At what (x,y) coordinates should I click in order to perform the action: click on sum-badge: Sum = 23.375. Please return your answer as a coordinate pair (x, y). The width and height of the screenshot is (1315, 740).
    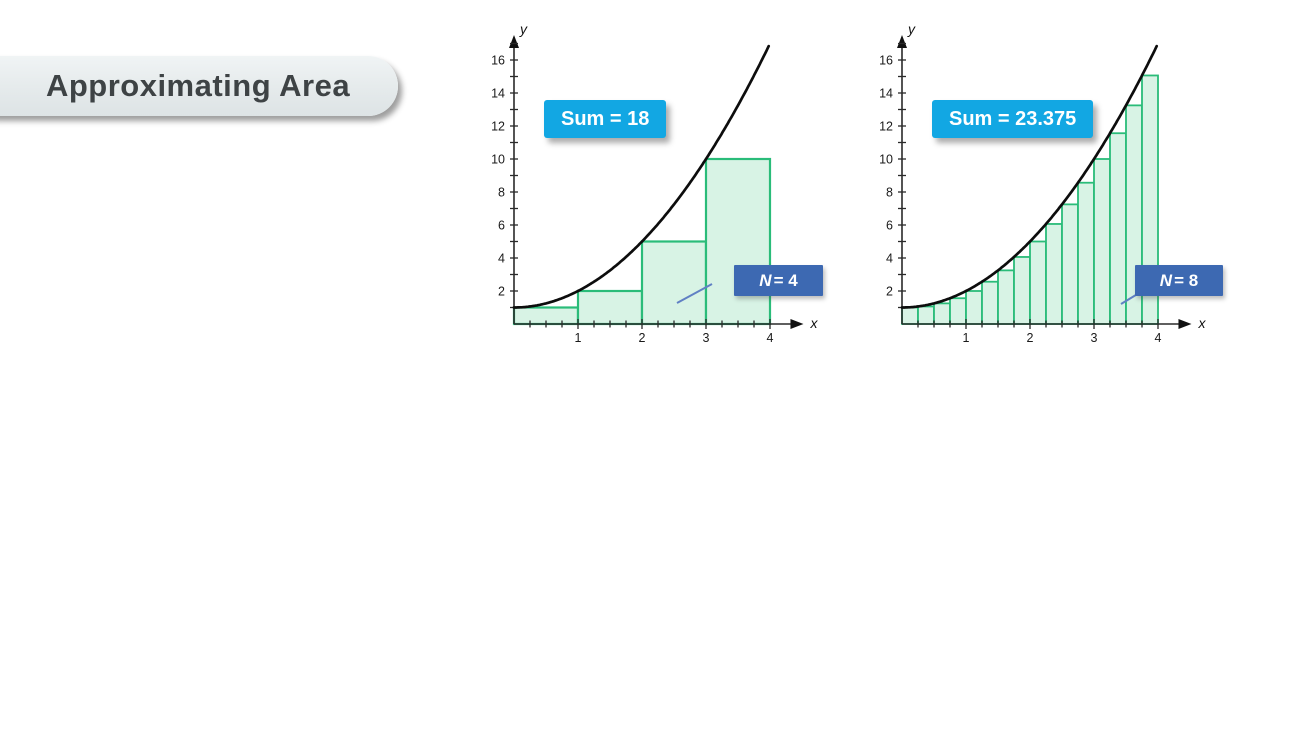
    Looking at the image, I should click on (1013, 119).